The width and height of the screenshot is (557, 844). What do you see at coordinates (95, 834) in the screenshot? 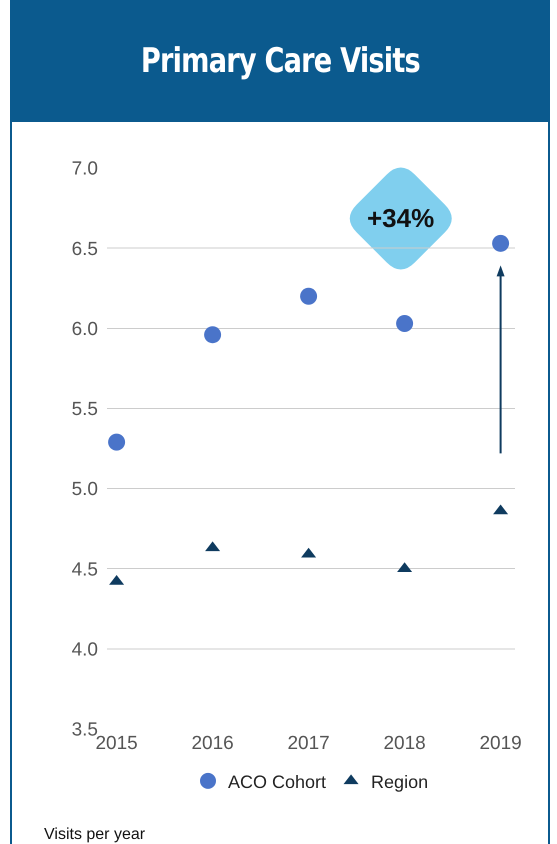
I see `y-axis-title: Visits per year` at bounding box center [95, 834].